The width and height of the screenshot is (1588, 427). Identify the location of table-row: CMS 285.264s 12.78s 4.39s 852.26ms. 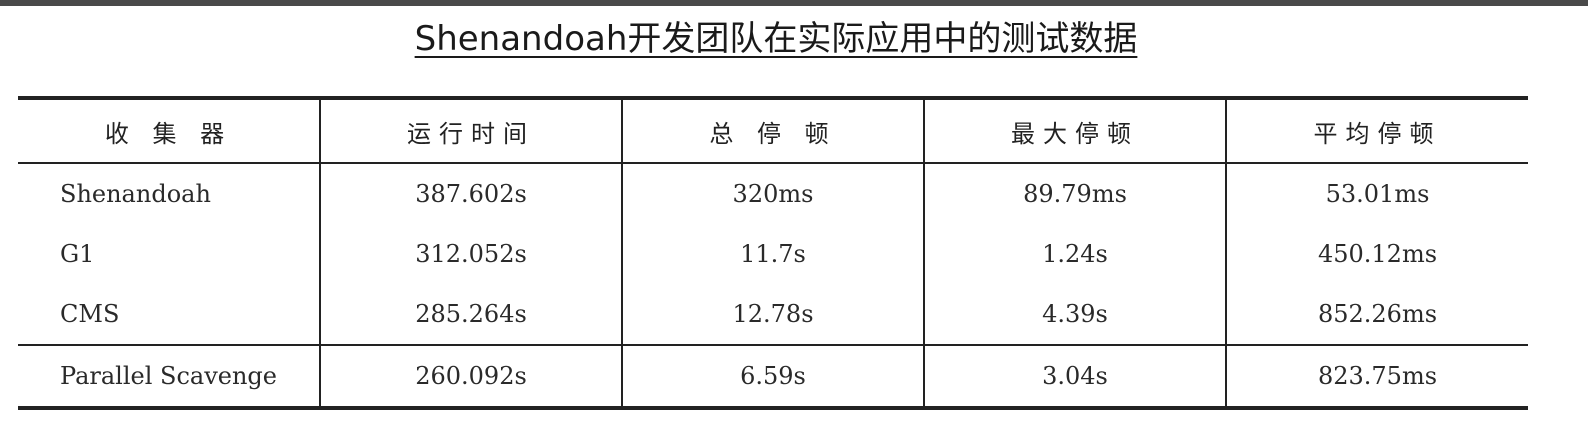
(773, 314).